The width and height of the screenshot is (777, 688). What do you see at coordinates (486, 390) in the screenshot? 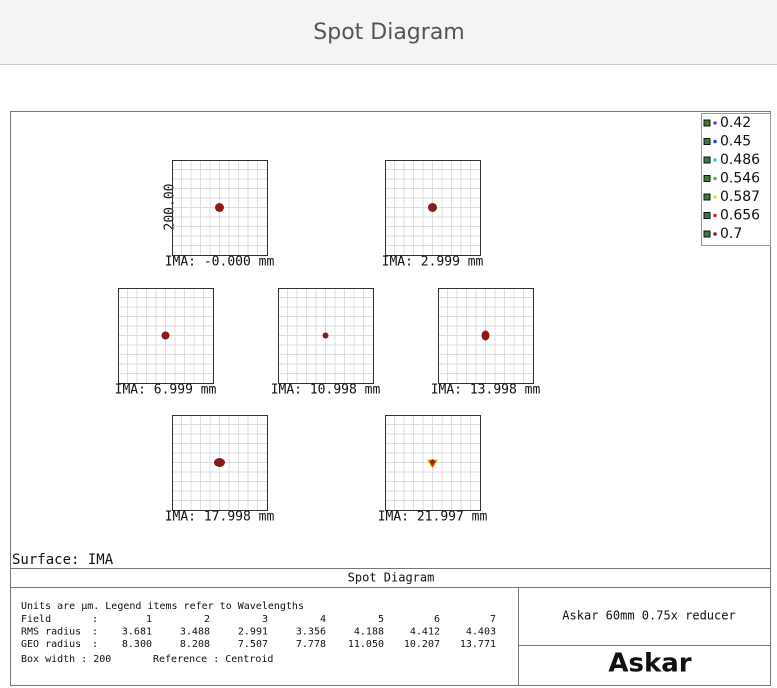
I see `field-label: IMA: 13.998 mm` at bounding box center [486, 390].